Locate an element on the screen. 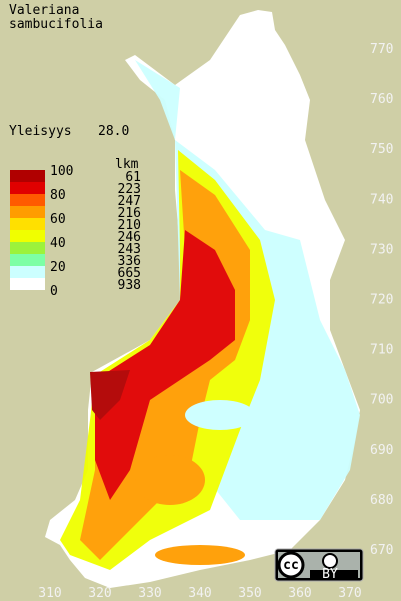  legend-count: 210 is located at coordinates (129, 225).